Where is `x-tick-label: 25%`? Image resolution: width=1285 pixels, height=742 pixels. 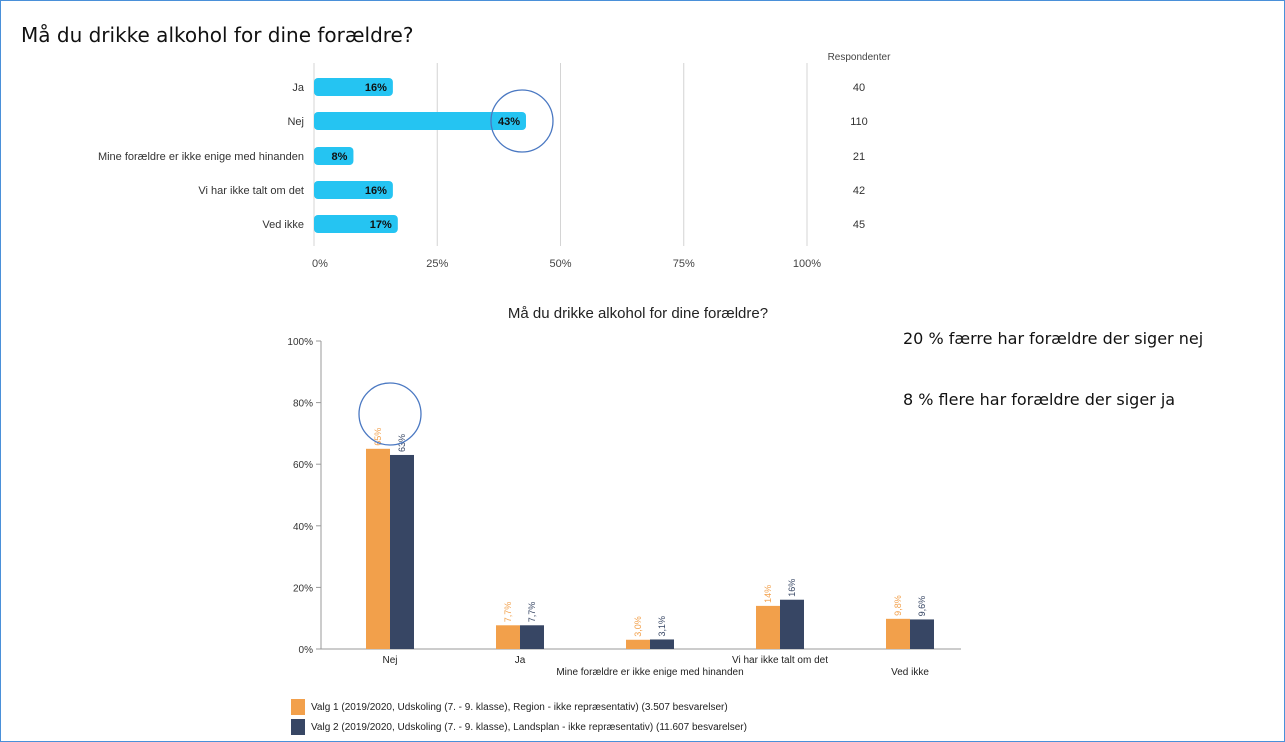 x-tick-label: 25% is located at coordinates (437, 264).